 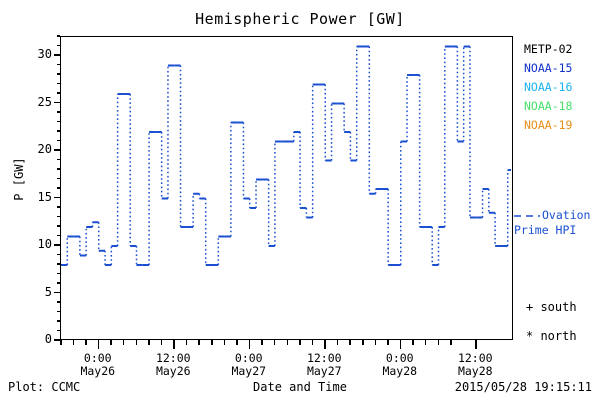 I want to click on legend-marker-south: + south, so click(x=551, y=307).